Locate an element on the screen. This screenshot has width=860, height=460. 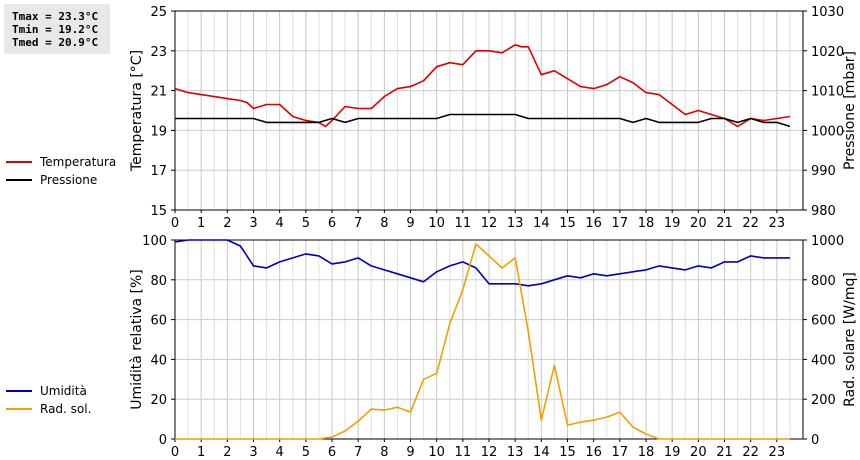
chart1-xtick-label: 12 is located at coordinates (489, 223).